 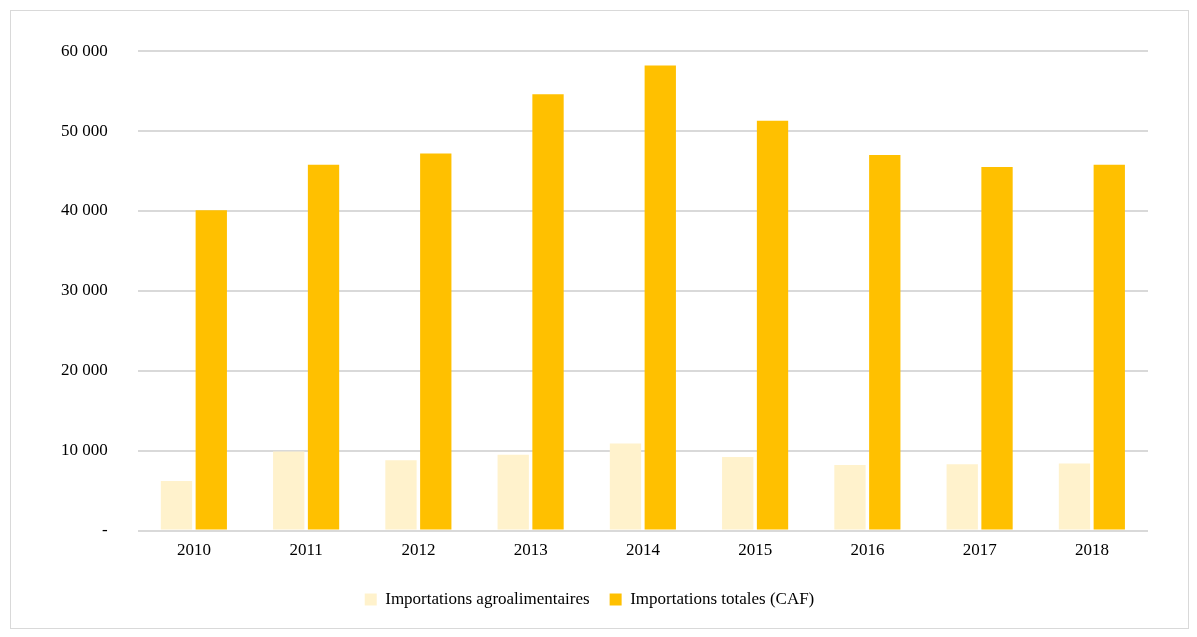 What do you see at coordinates (84, 290) in the screenshot?
I see `y-tick-label: 30 000` at bounding box center [84, 290].